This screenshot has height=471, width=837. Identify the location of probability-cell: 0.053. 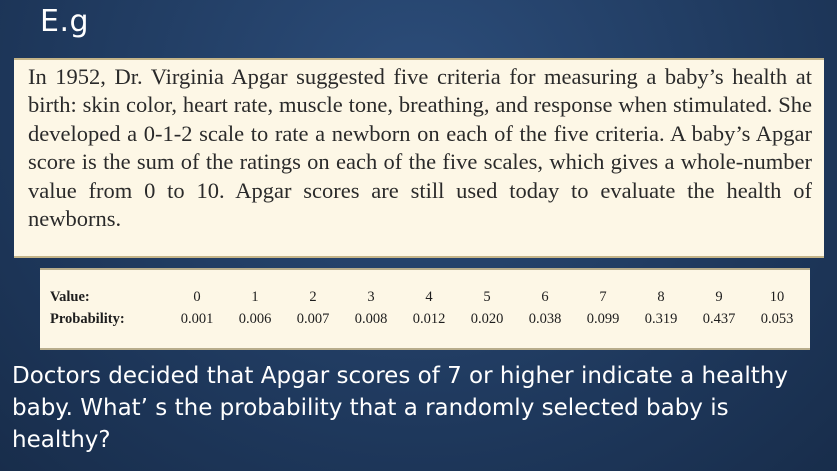
(777, 318).